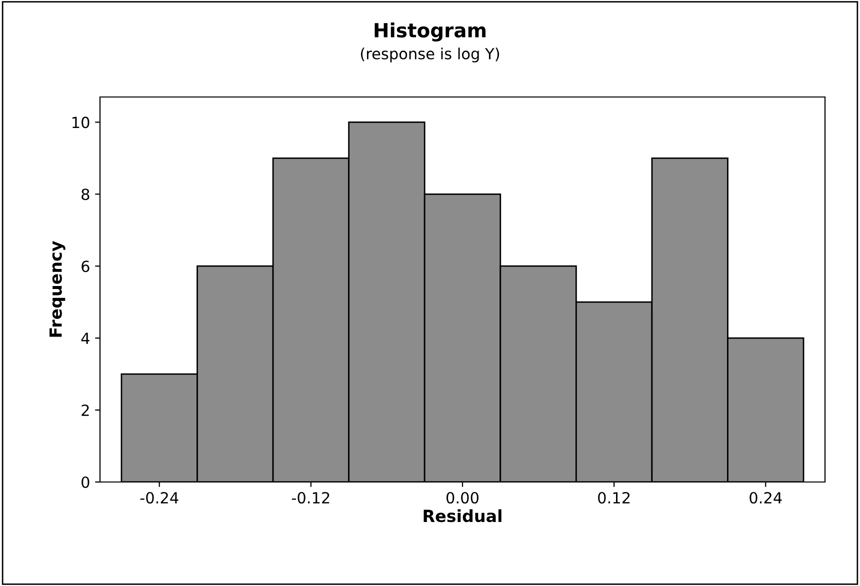 The image size is (860, 586). Describe the element at coordinates (81, 122) in the screenshot. I see `y-tick-label: 10` at that location.